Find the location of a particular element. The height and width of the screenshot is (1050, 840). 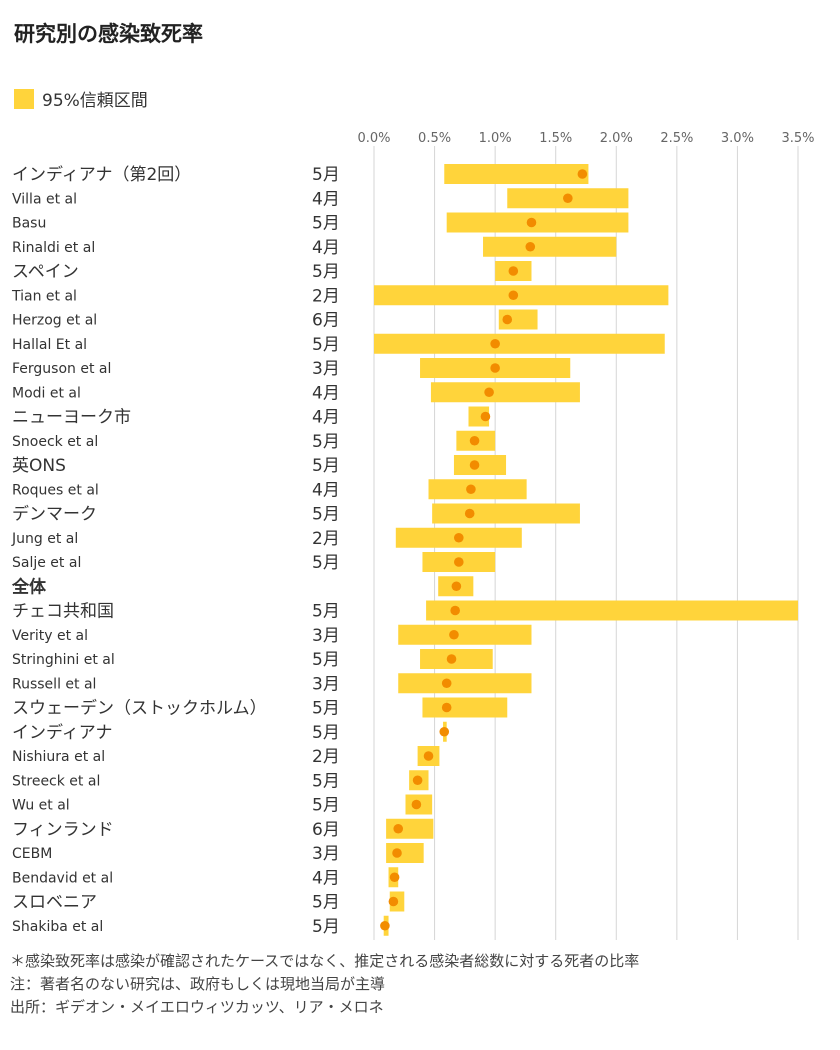

study-label: Tian et al is located at coordinates (44, 296).